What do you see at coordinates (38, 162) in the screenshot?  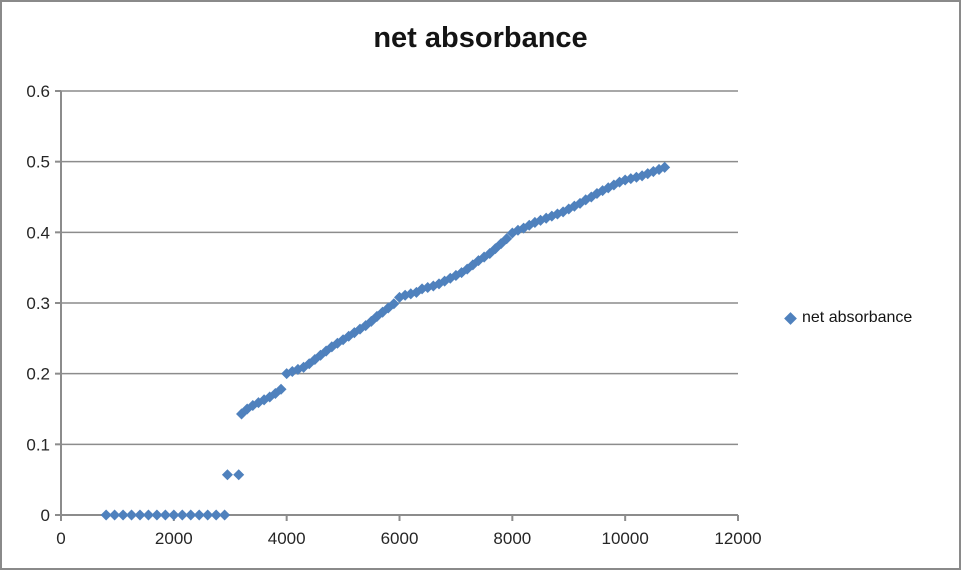 I see `y-tick-label: 0.5` at bounding box center [38, 162].